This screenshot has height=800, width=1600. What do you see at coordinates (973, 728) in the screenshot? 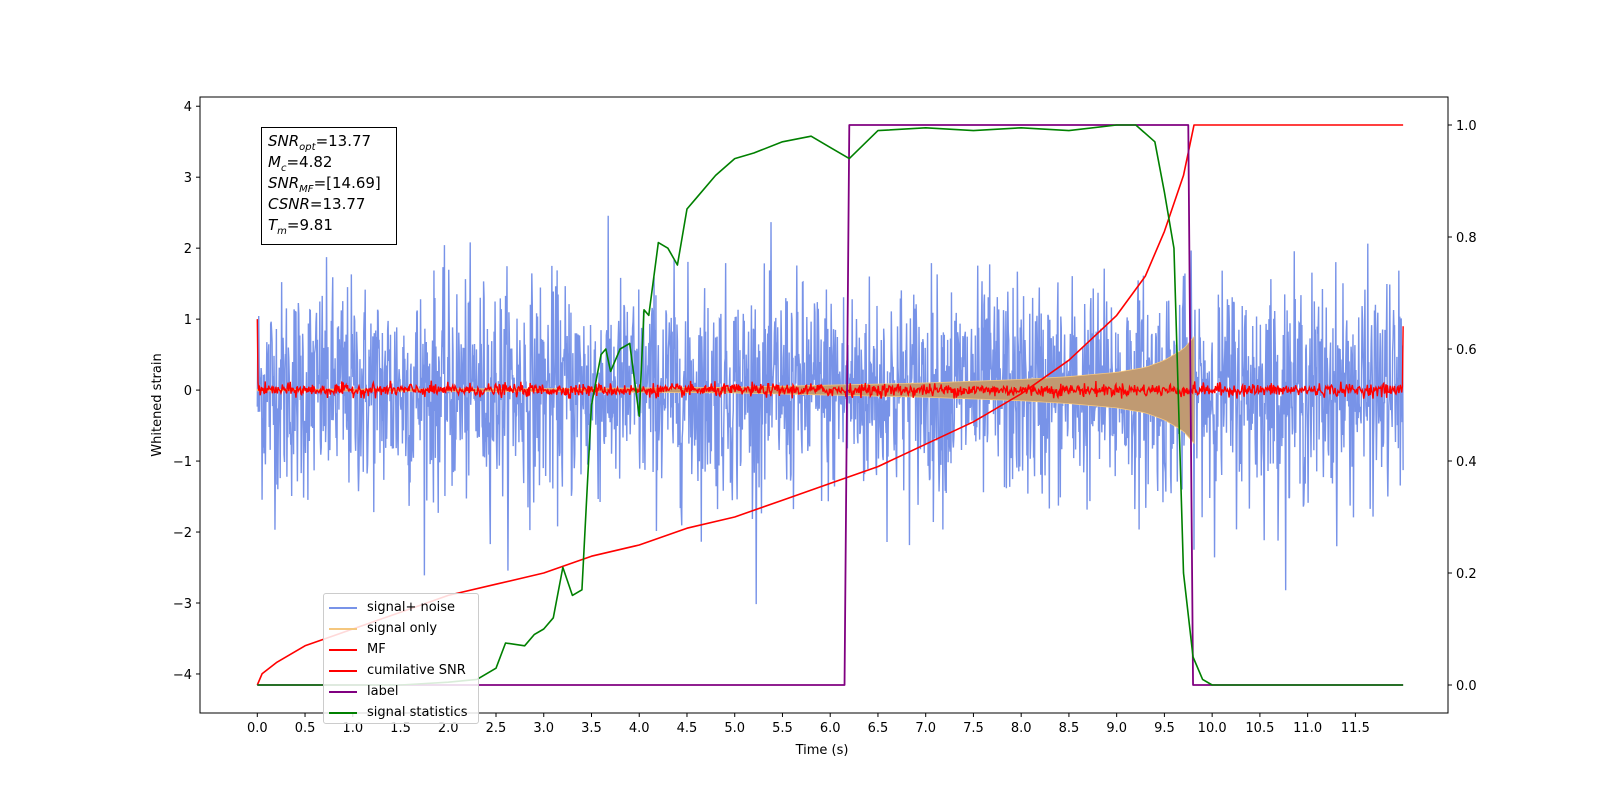
I see `x-tick-label: 7.5` at bounding box center [973, 728].